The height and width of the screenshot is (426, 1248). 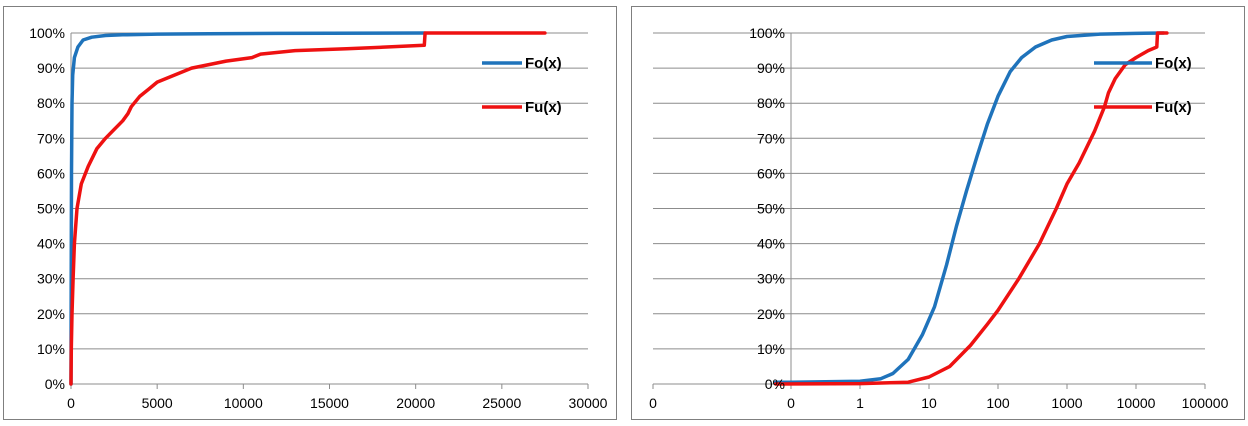 What do you see at coordinates (1066, 403) in the screenshot?
I see `x-tick-label: 1000` at bounding box center [1066, 403].